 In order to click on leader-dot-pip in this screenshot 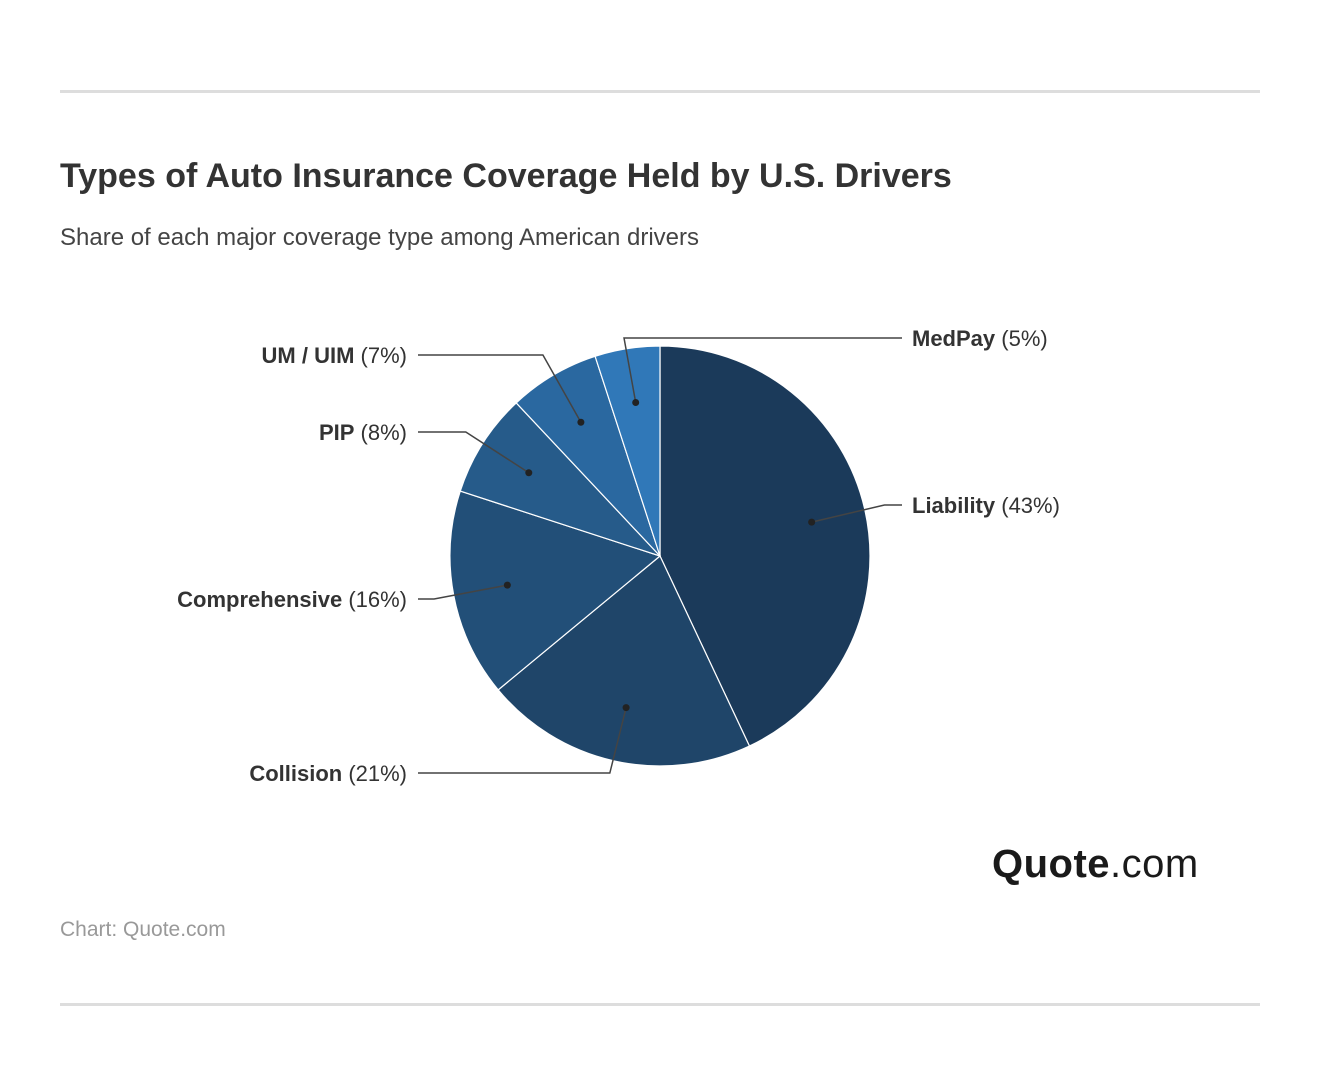, I will do `click(529, 473)`.